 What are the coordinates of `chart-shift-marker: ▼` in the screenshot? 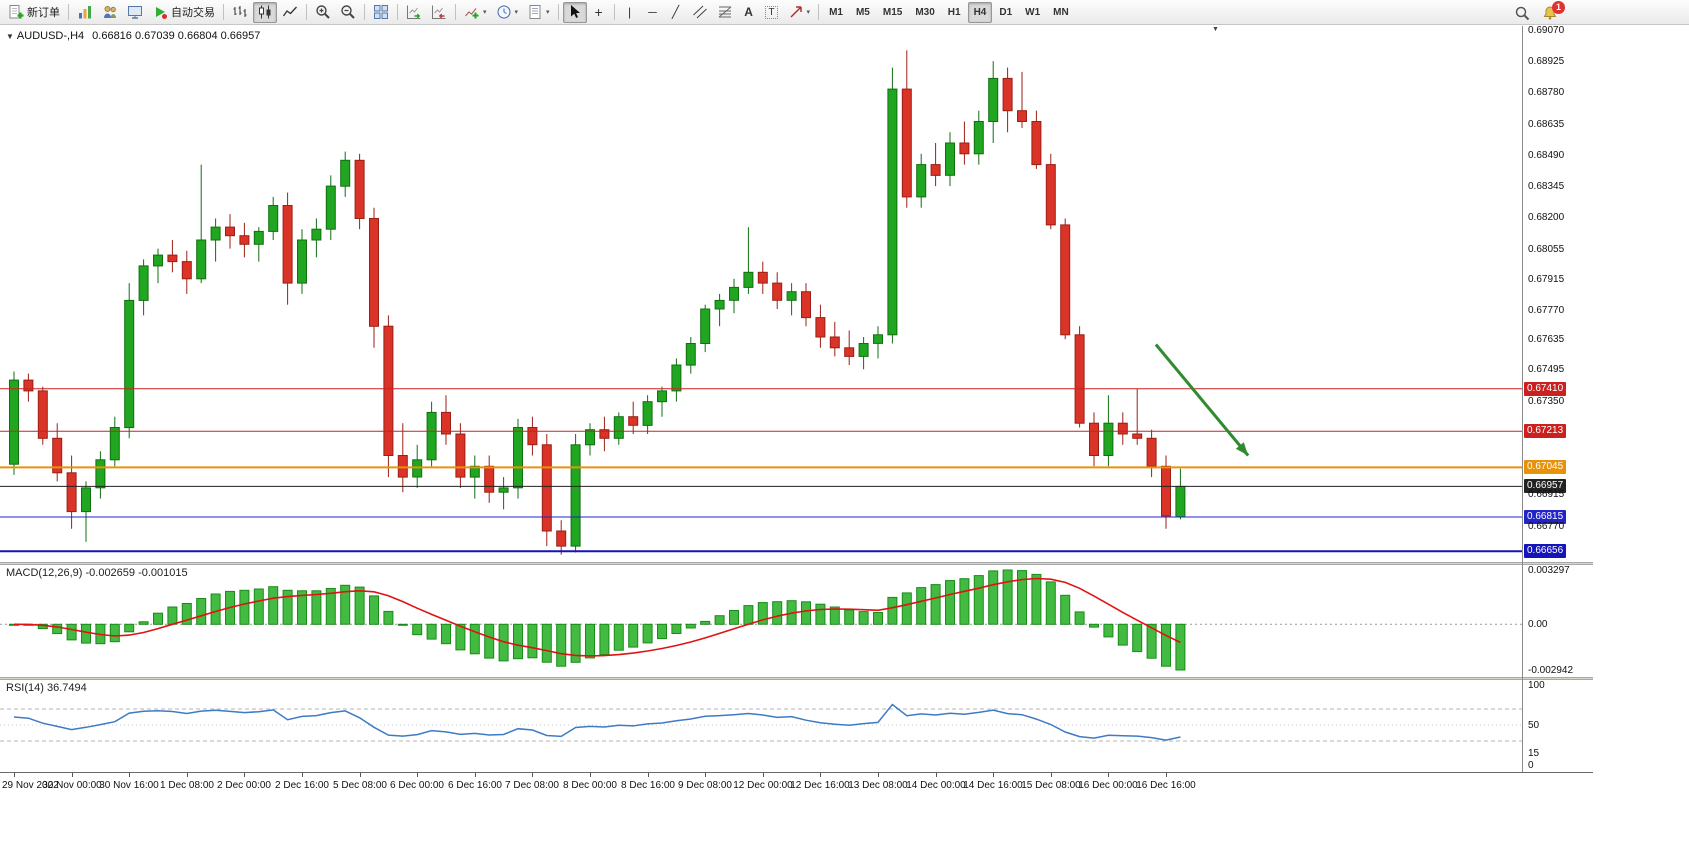 It's located at (1215, 29).